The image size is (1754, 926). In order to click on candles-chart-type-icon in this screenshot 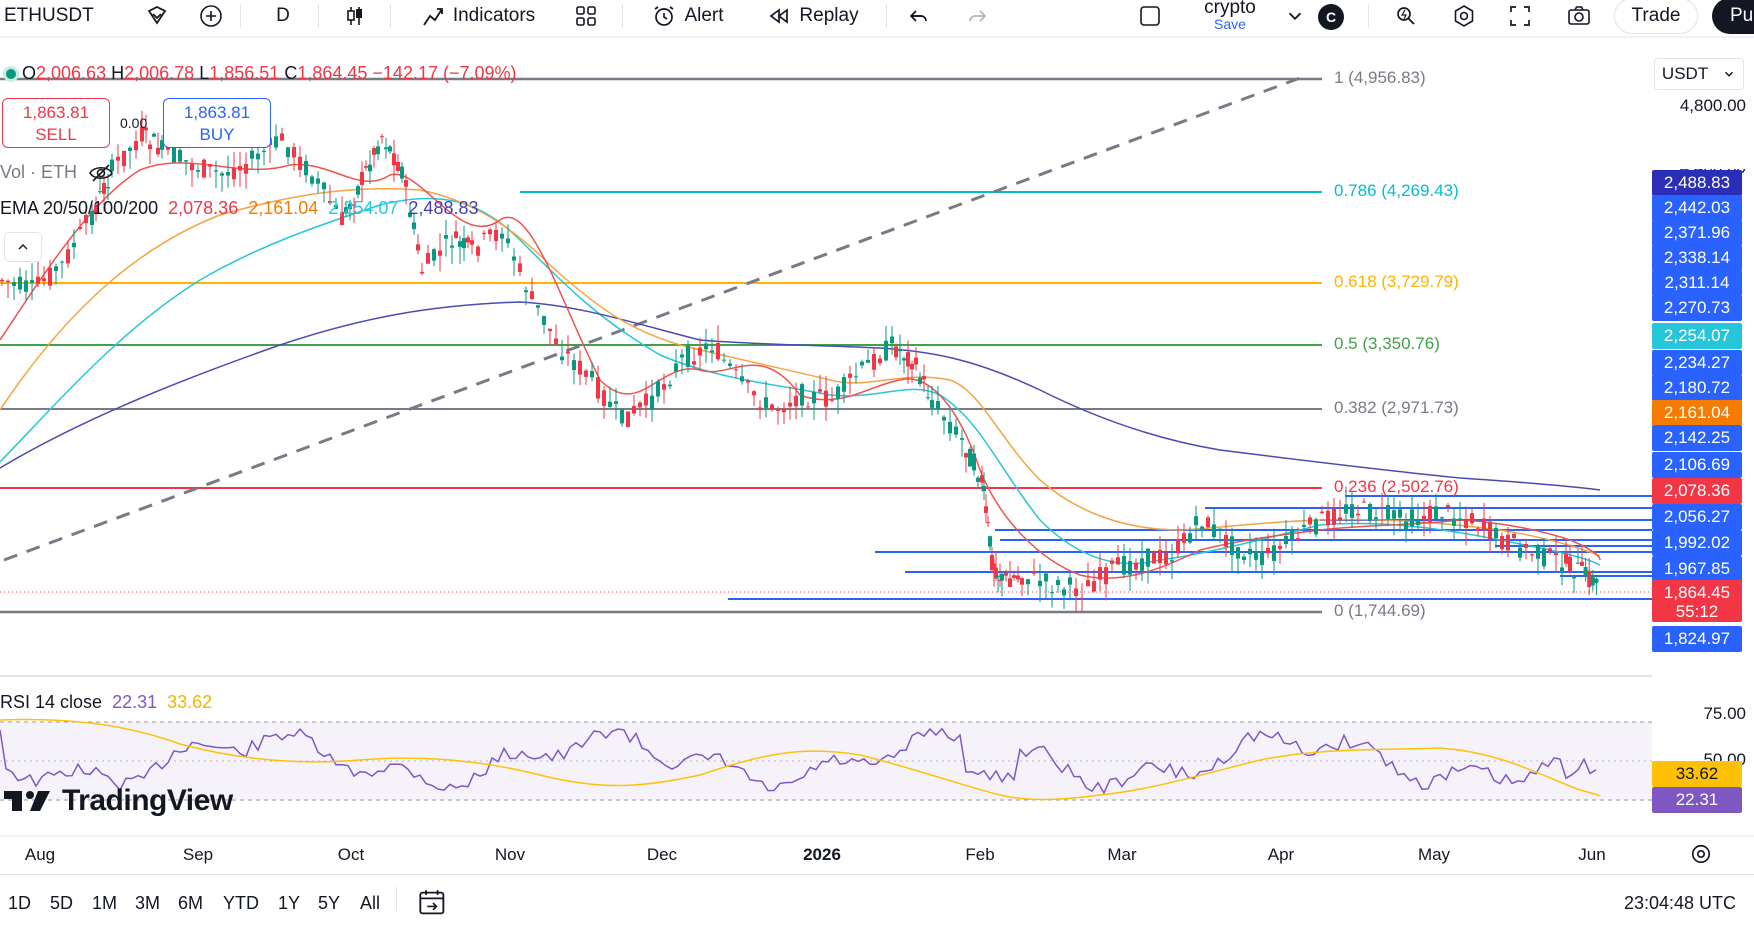, I will do `click(355, 16)`.